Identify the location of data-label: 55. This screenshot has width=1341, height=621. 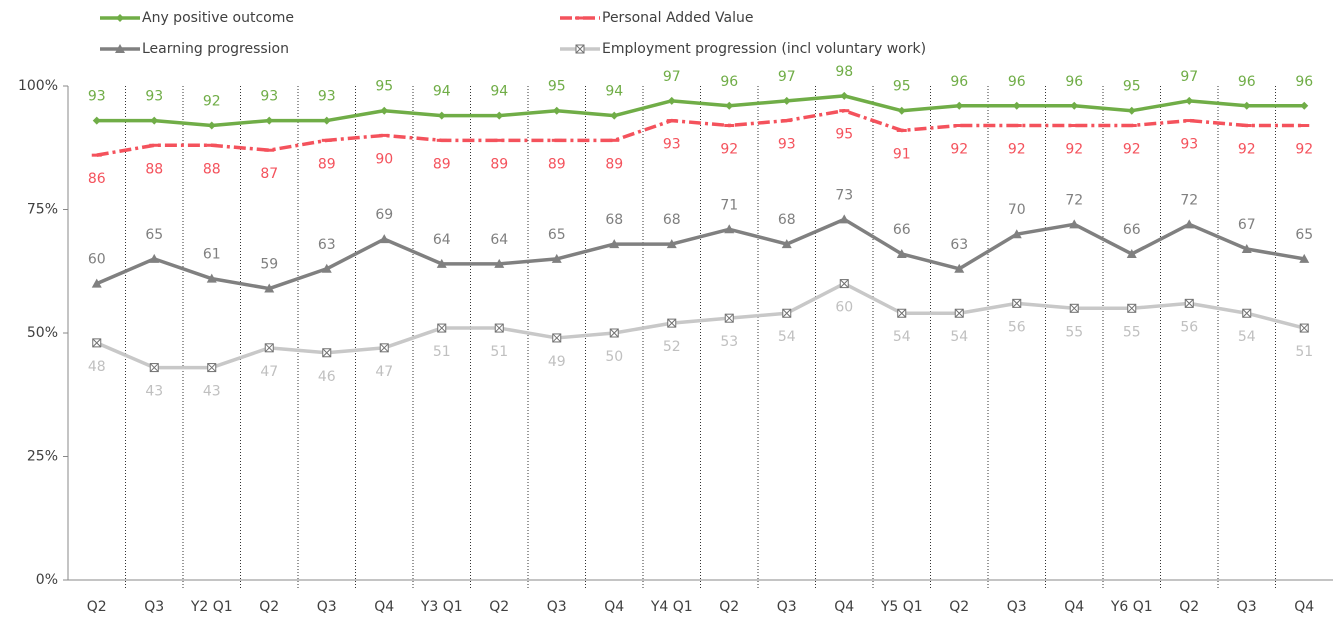
(1074, 332).